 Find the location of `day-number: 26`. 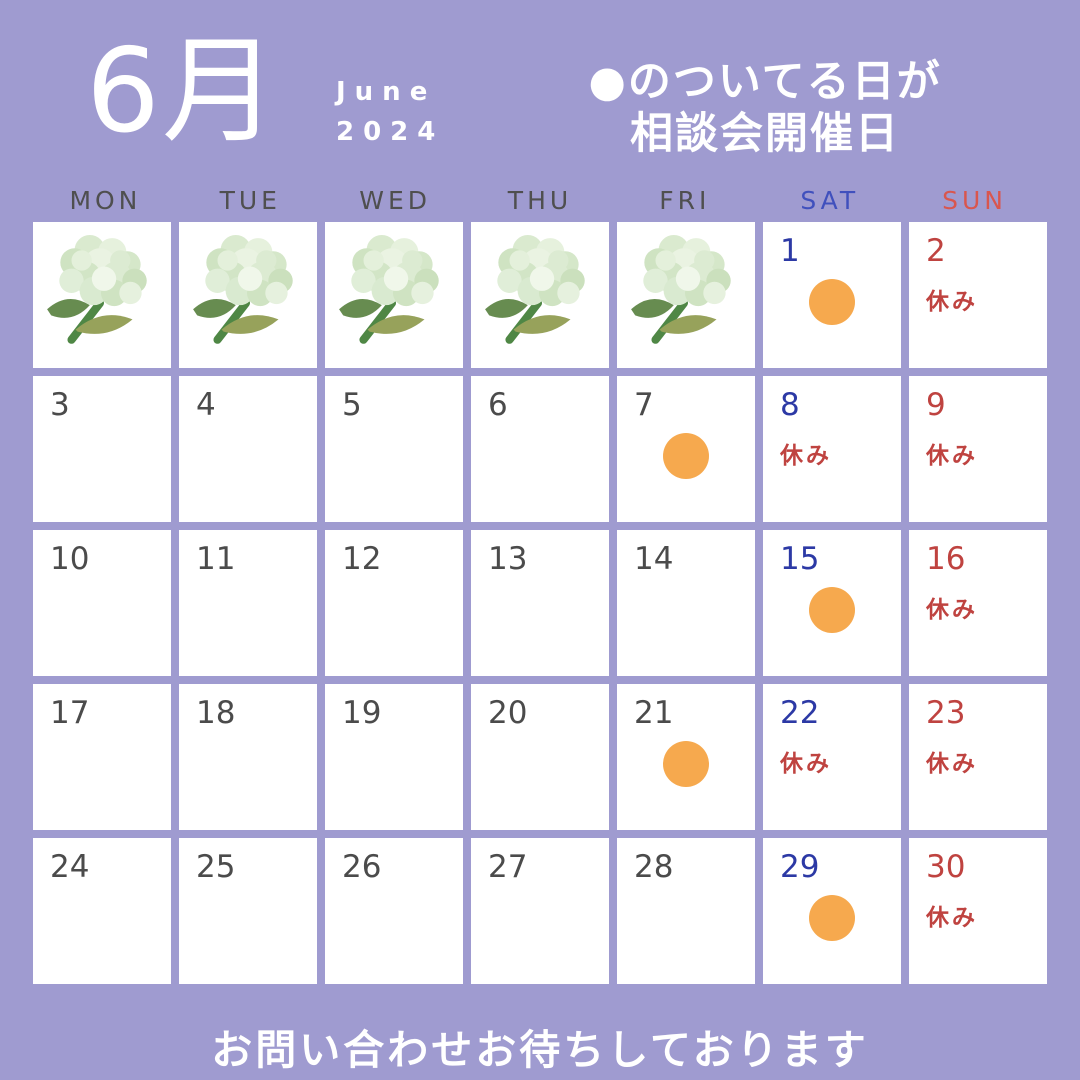

day-number: 26 is located at coordinates (362, 867).